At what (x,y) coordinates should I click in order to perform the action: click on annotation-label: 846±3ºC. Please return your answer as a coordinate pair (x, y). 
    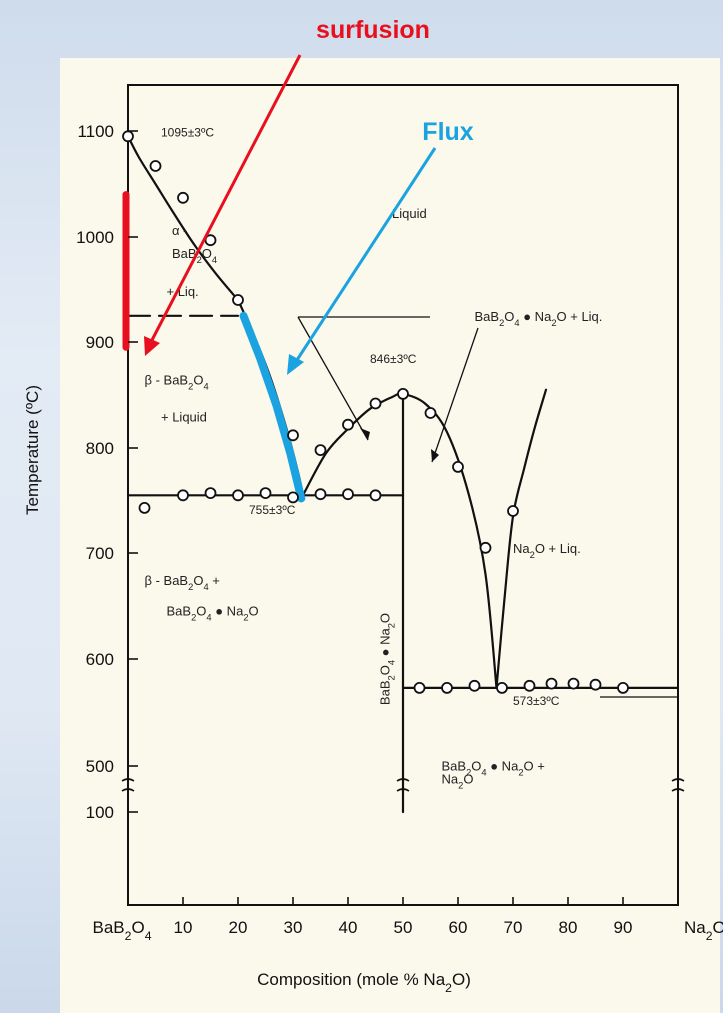
    Looking at the image, I should click on (393, 359).